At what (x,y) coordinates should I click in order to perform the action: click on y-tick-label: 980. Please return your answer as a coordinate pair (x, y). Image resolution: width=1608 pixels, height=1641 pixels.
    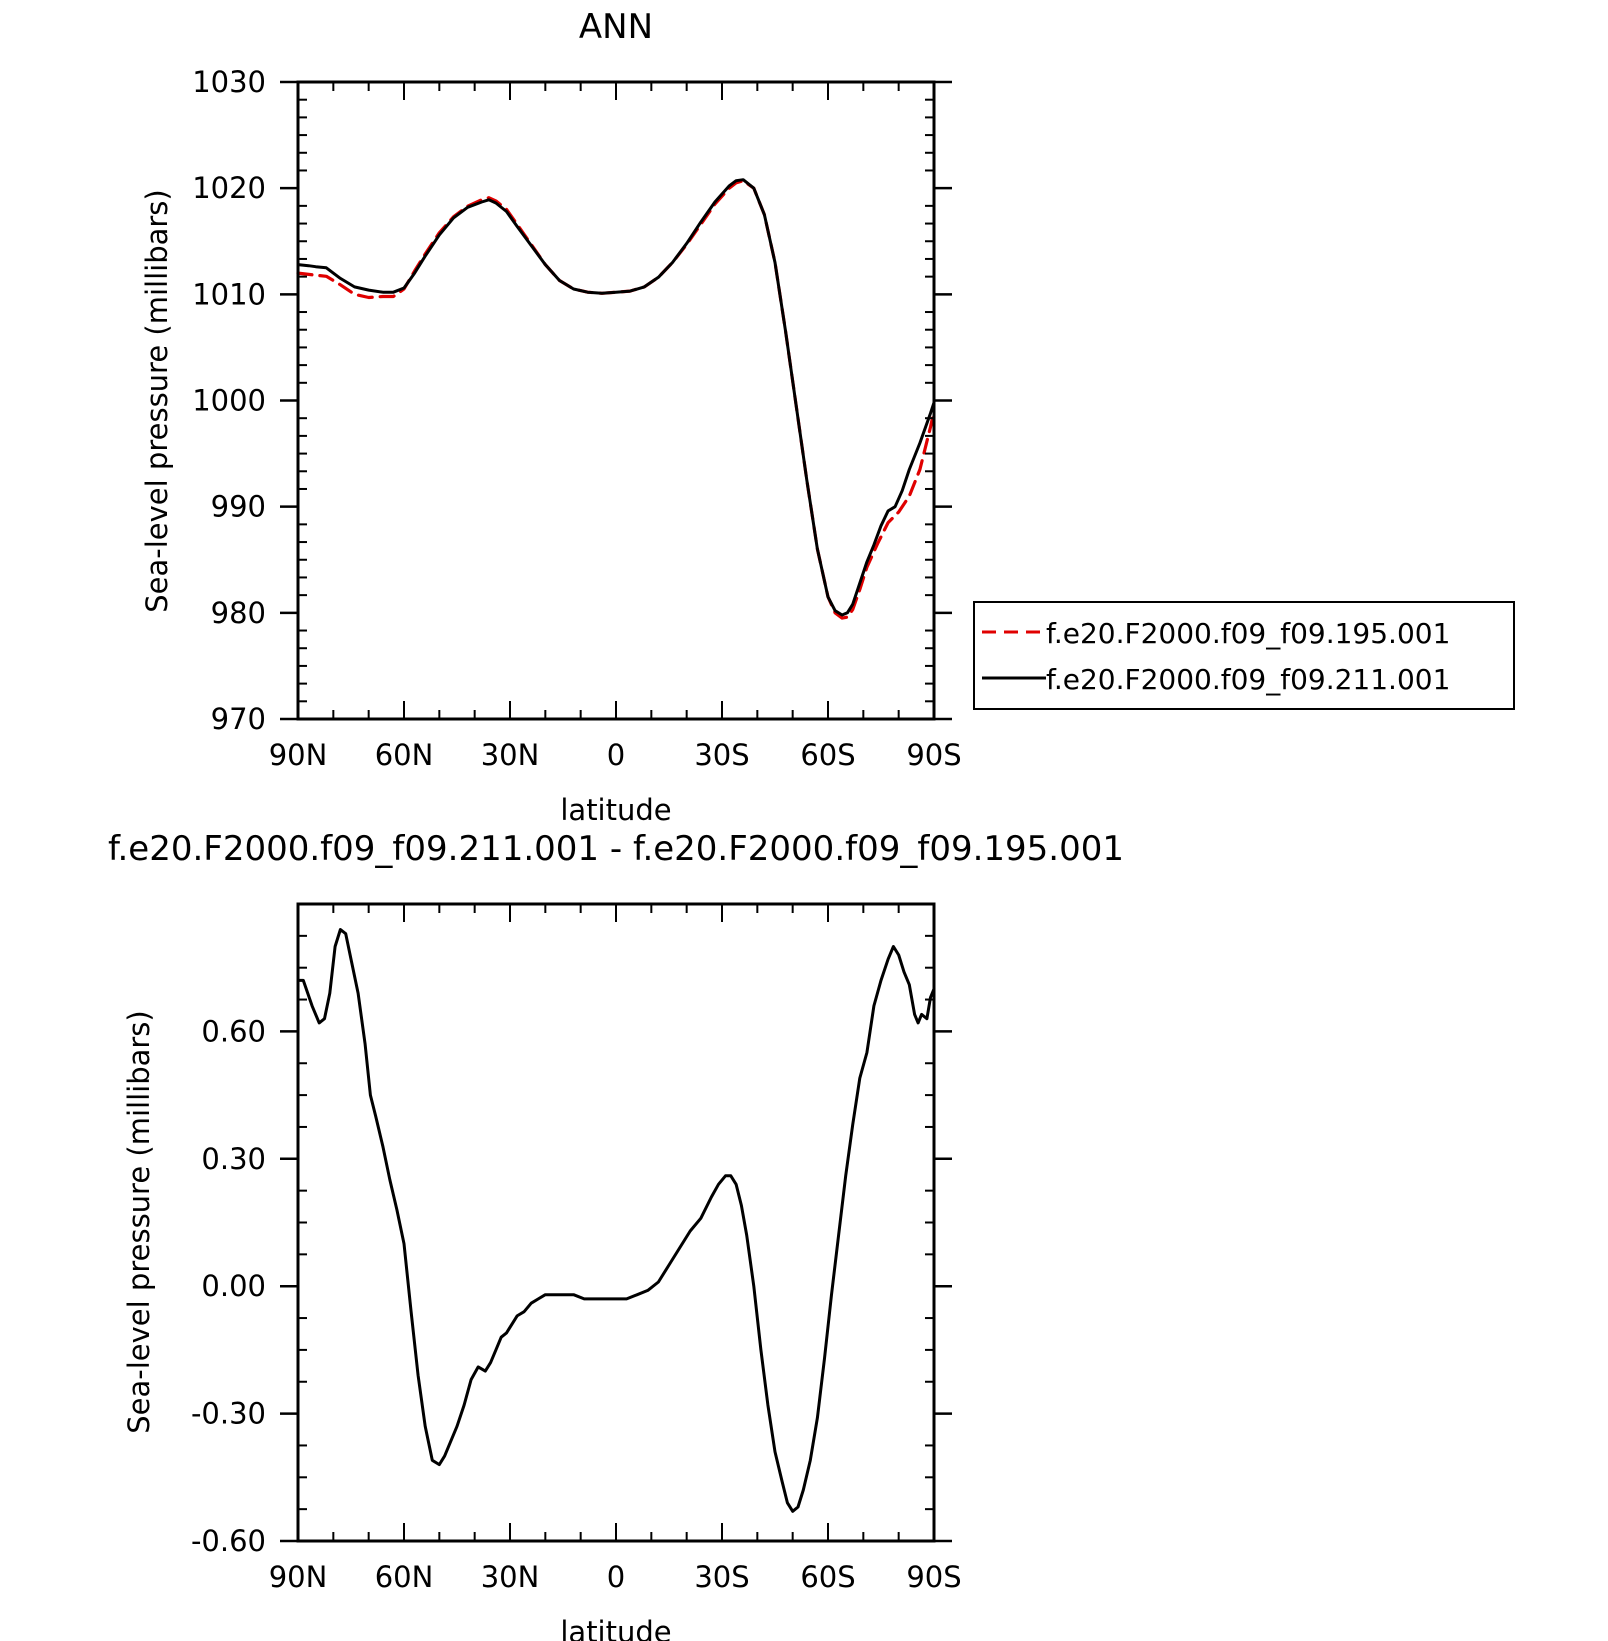
    Looking at the image, I should click on (238, 613).